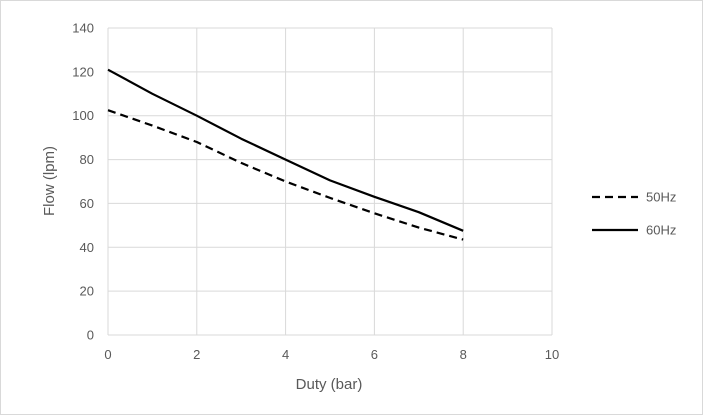 Image resolution: width=703 pixels, height=416 pixels. What do you see at coordinates (83, 115) in the screenshot?
I see `y-tick-label-5: 100` at bounding box center [83, 115].